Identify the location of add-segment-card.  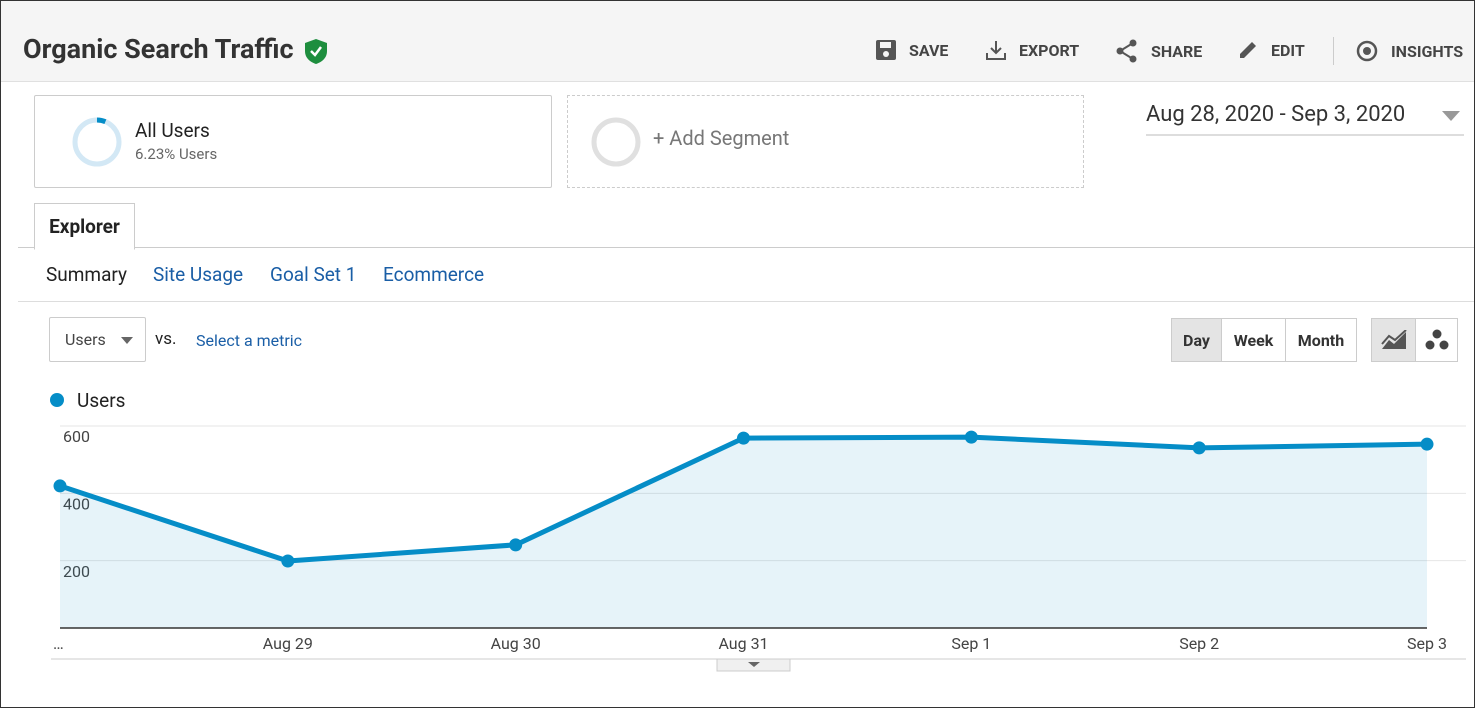
(825, 141).